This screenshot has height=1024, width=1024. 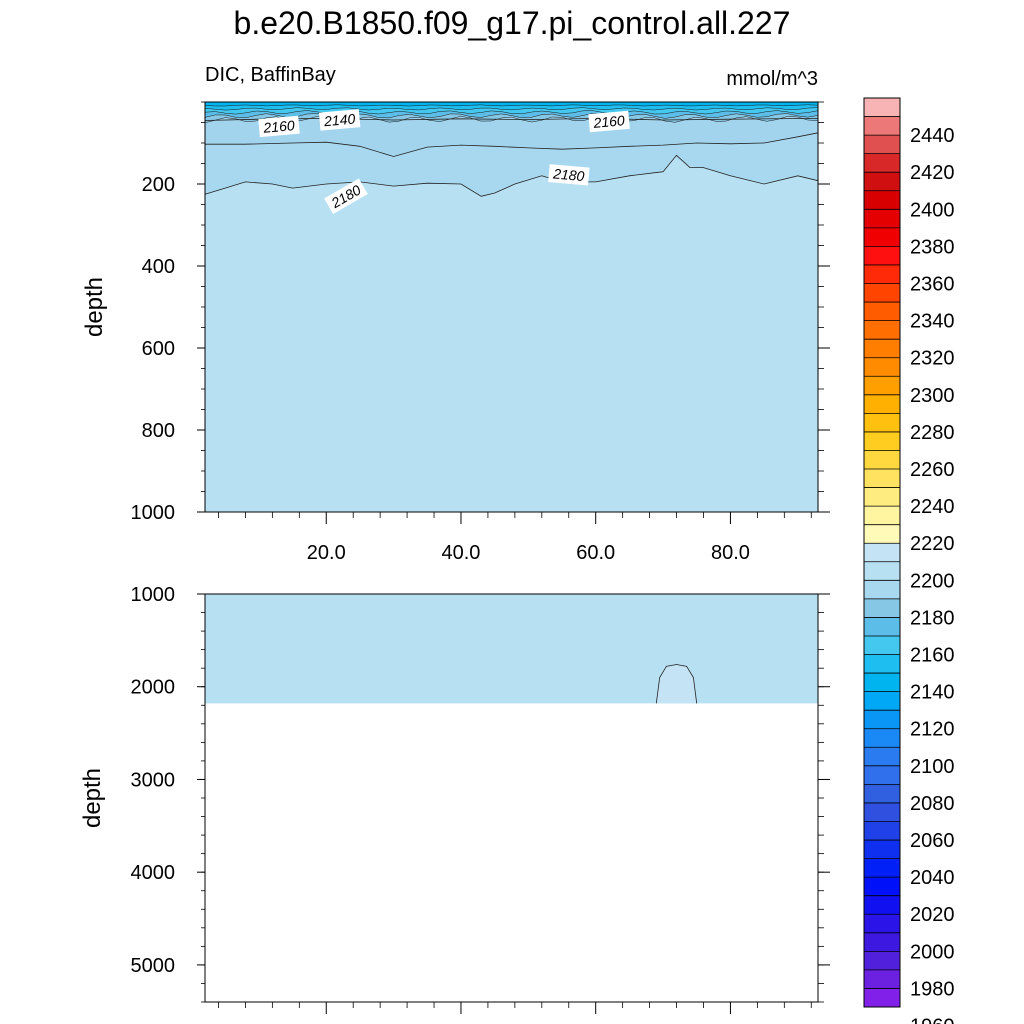 What do you see at coordinates (932, 433) in the screenshot?
I see `colorbar-label: 2280` at bounding box center [932, 433].